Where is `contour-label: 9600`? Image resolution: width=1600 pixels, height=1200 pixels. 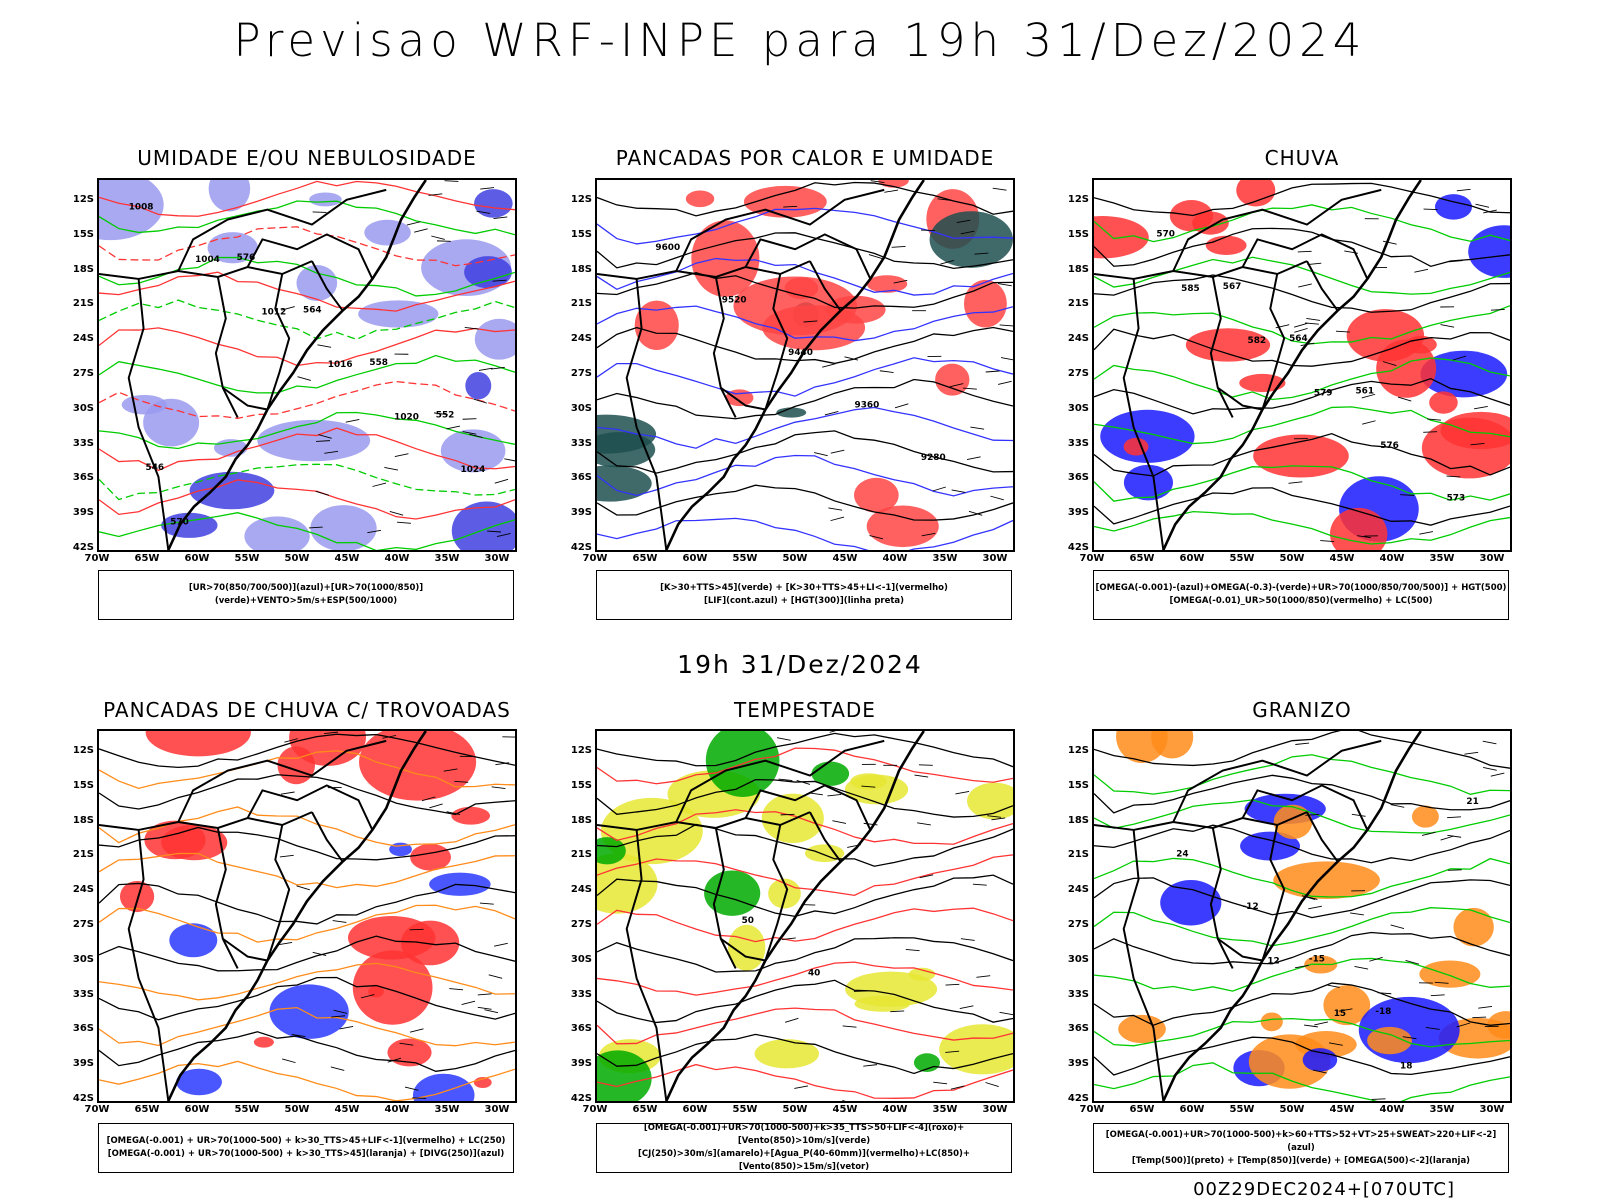 contour-label: 9600 is located at coordinates (667, 248).